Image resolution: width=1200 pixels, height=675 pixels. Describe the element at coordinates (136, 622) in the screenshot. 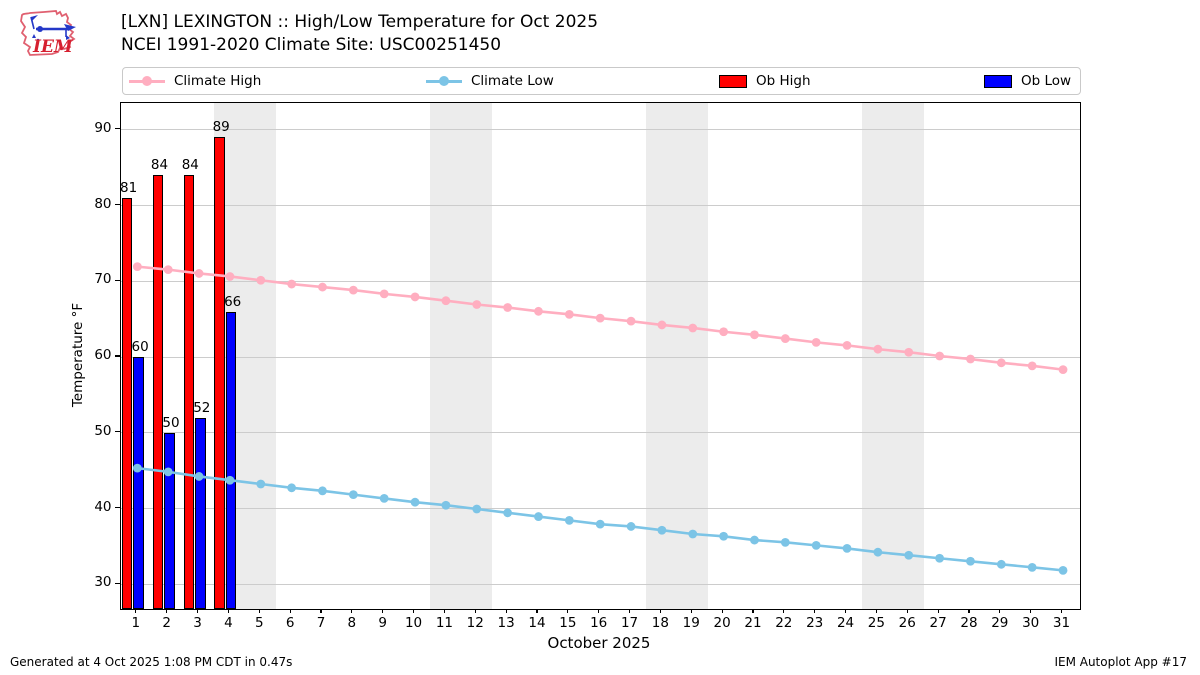

I see `x-tick-label: 1` at that location.